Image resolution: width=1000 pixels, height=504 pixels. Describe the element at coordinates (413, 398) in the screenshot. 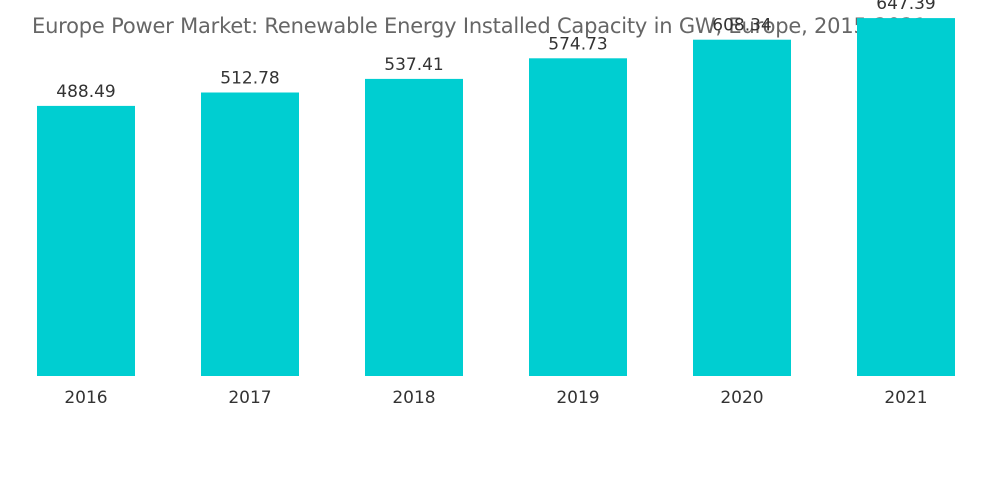

I see `x-tick-label-2018: 2018` at that location.